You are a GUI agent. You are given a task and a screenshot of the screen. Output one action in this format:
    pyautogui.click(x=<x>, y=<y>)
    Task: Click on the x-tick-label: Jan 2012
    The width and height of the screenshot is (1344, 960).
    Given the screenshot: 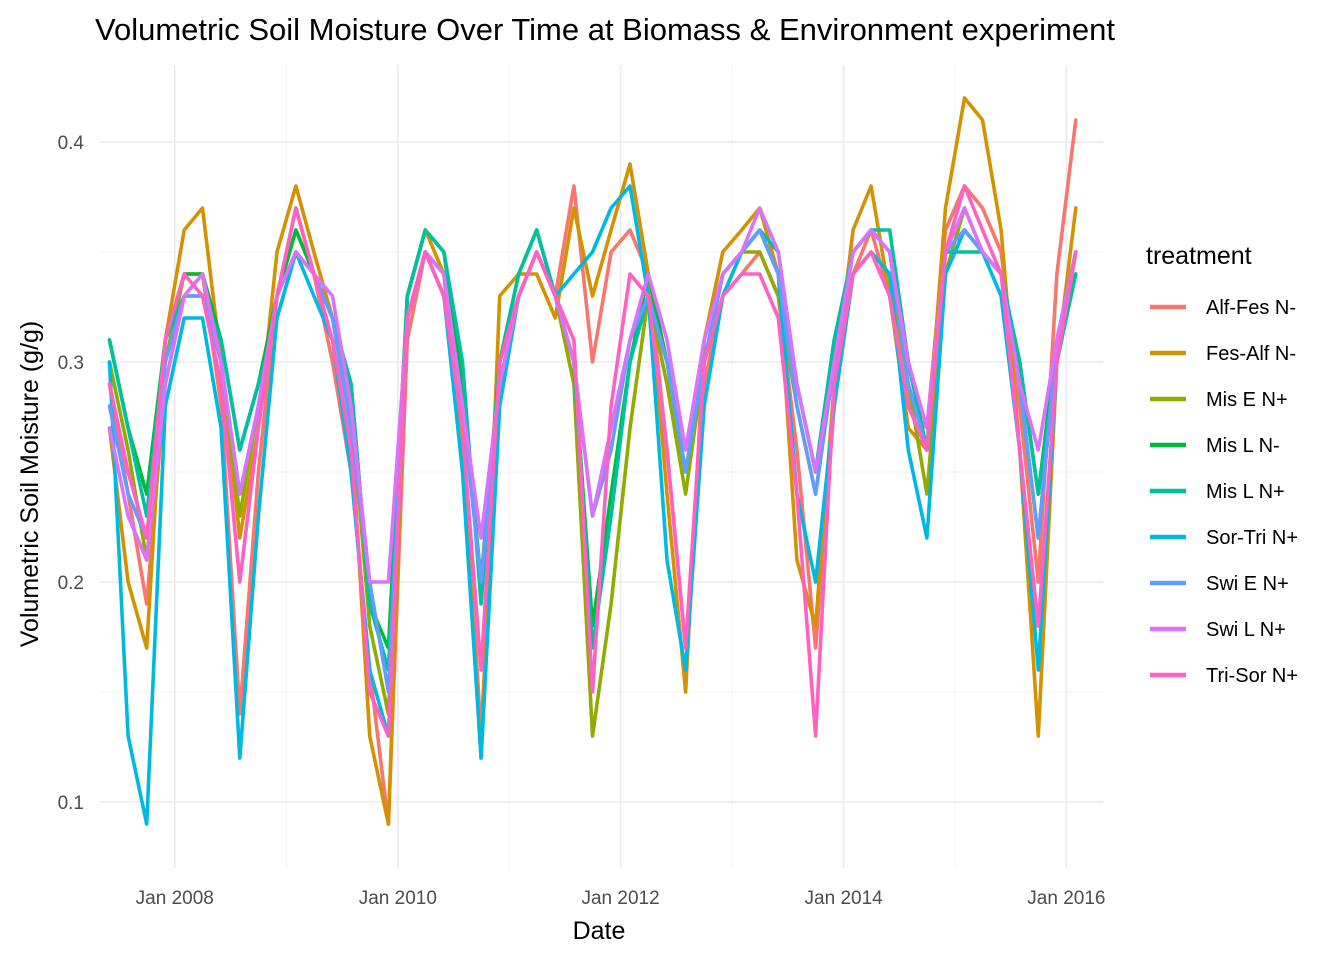 What is the action you would take?
    pyautogui.click(x=620, y=898)
    